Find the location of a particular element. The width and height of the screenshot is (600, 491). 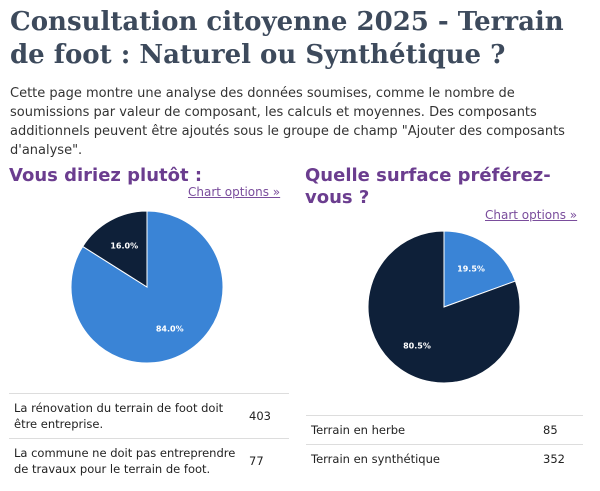

pie-chart-2: 19.5% 80.5% is located at coordinates (444, 307).